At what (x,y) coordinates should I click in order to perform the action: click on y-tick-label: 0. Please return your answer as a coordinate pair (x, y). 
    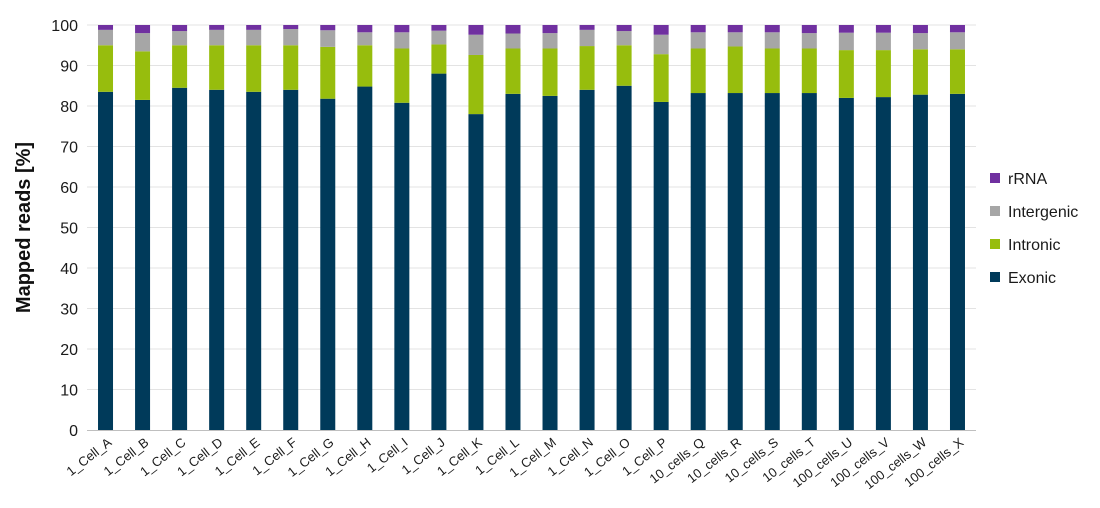
    Looking at the image, I should click on (73, 431).